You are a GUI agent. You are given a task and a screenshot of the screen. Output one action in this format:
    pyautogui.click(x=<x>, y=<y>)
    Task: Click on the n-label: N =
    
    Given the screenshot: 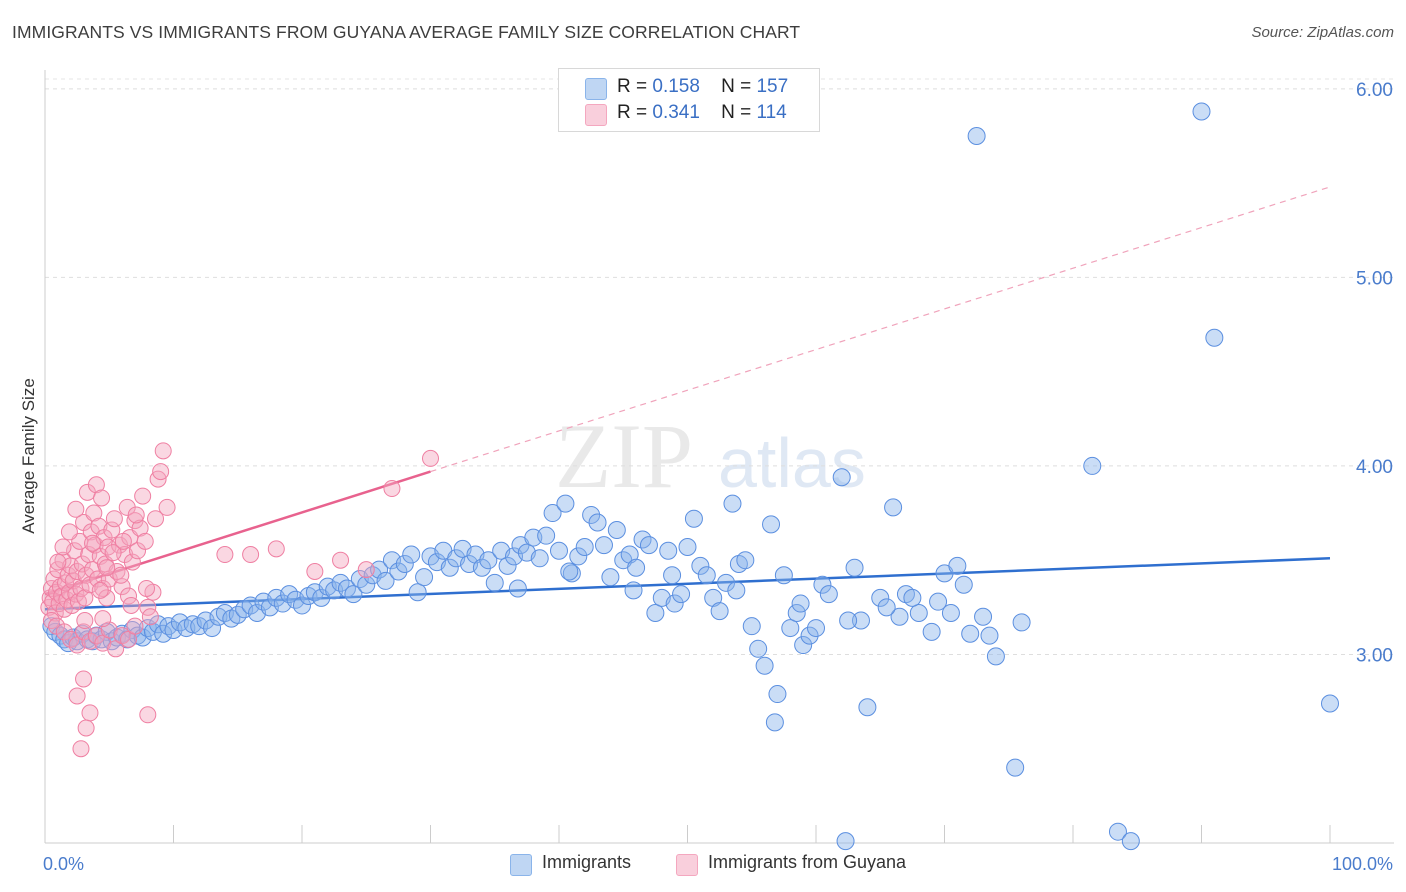 What is the action you would take?
    pyautogui.click(x=736, y=86)
    